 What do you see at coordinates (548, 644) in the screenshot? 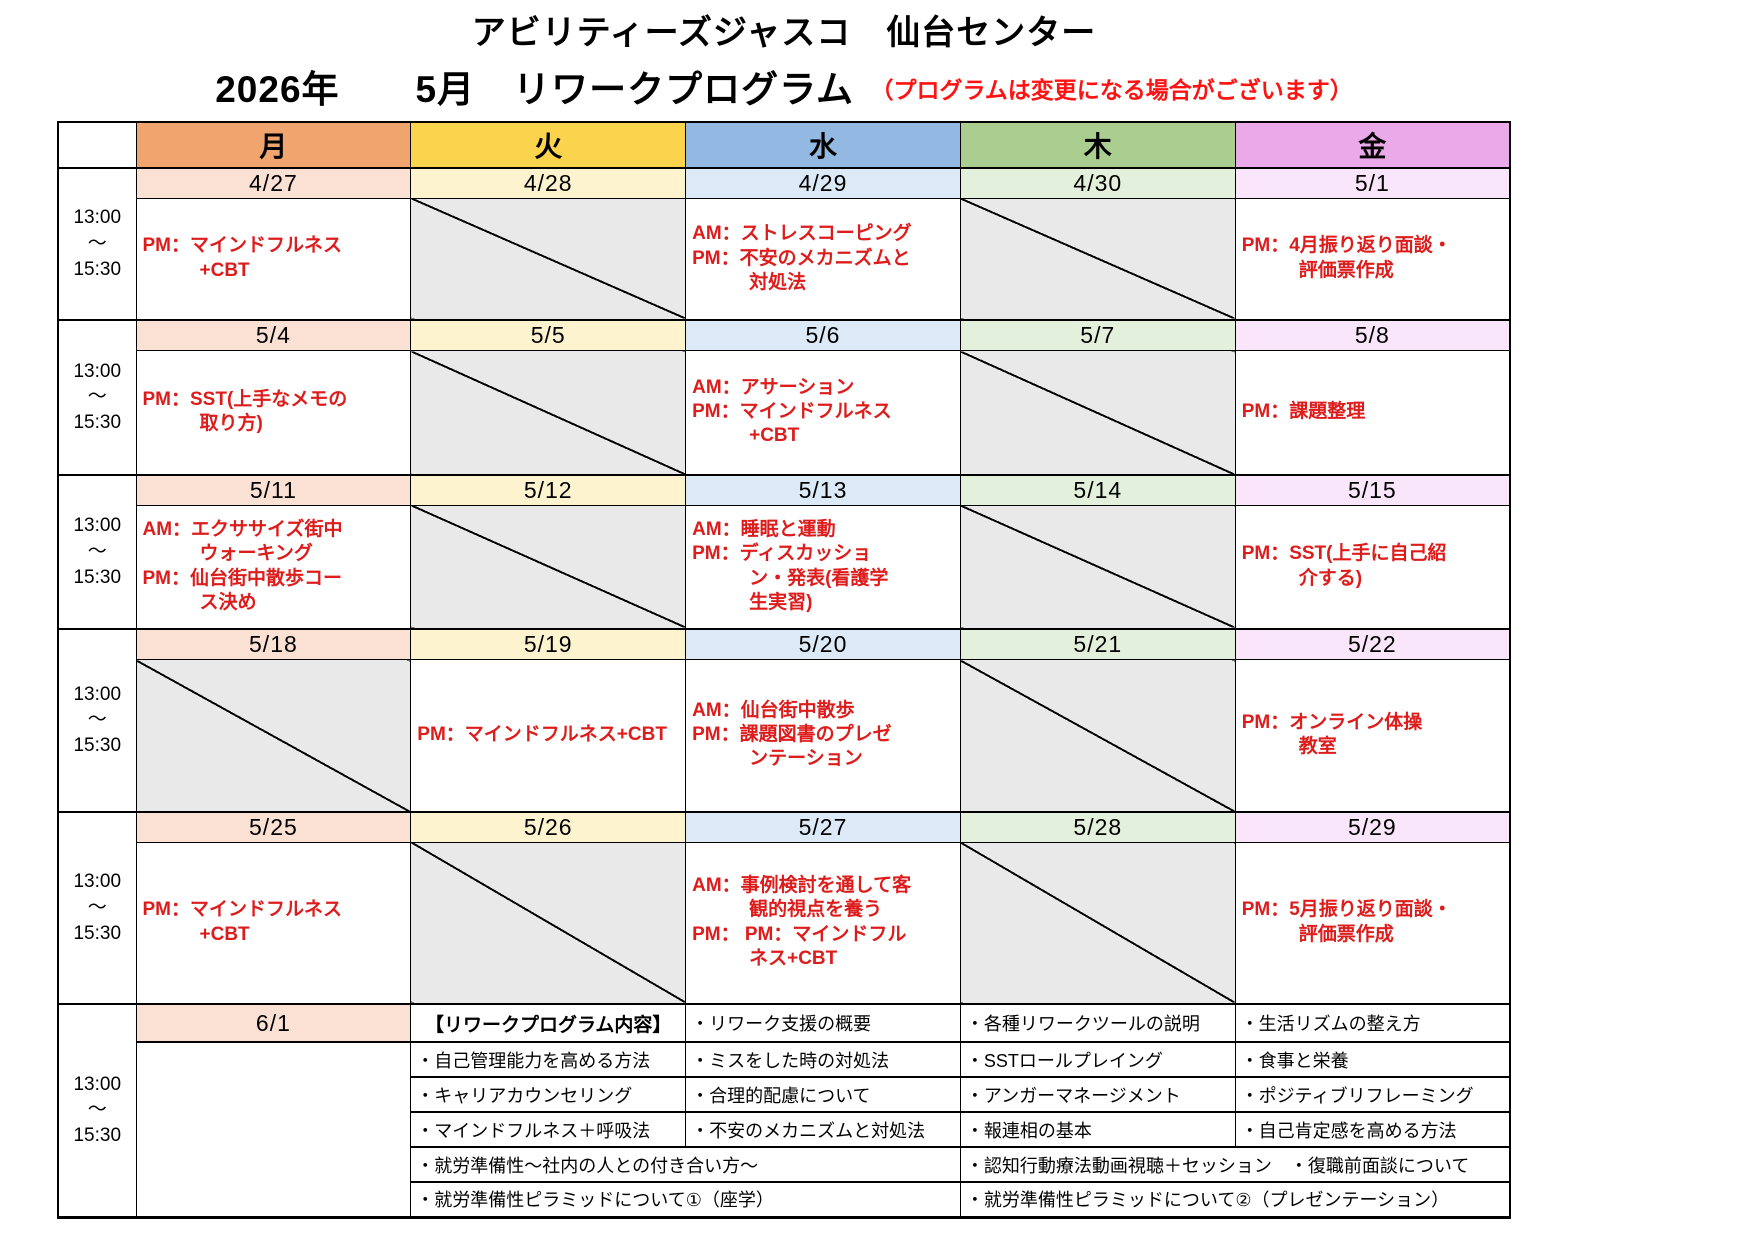
I see `date-cell: 5/19` at bounding box center [548, 644].